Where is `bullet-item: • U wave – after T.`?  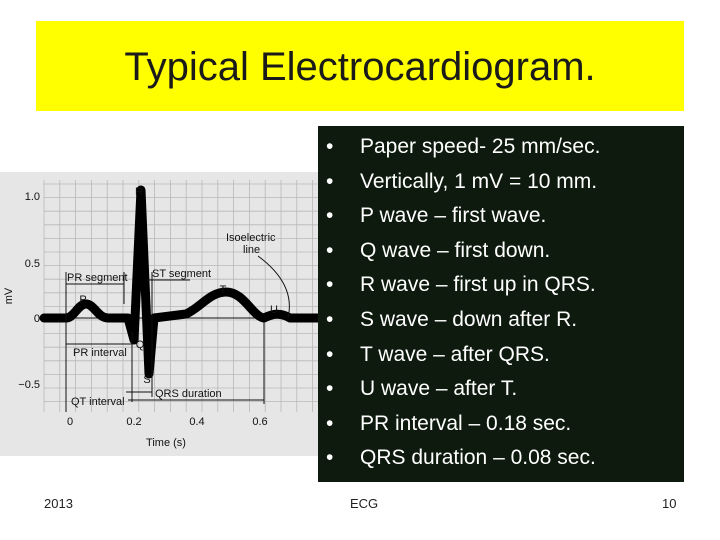 bullet-item: • U wave – after T. is located at coordinates (463, 393).